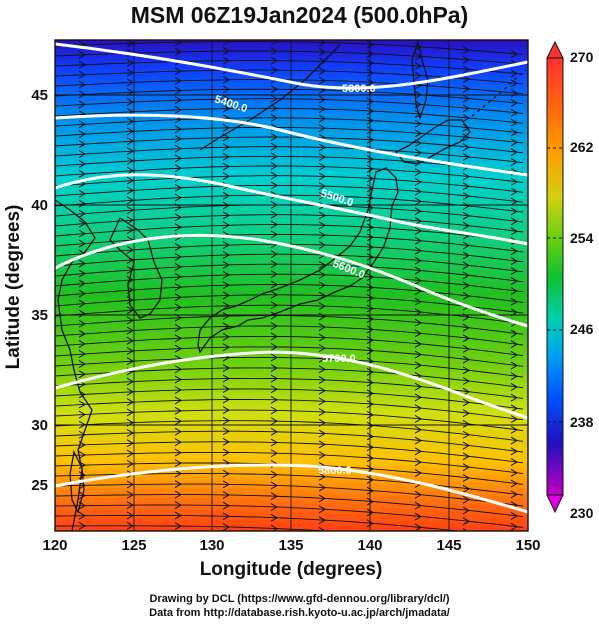 This screenshot has width=599, height=625. What do you see at coordinates (299, 15) in the screenshot?
I see `map-title: MSM 06Z19Jan2024 (500.0hPa)` at bounding box center [299, 15].